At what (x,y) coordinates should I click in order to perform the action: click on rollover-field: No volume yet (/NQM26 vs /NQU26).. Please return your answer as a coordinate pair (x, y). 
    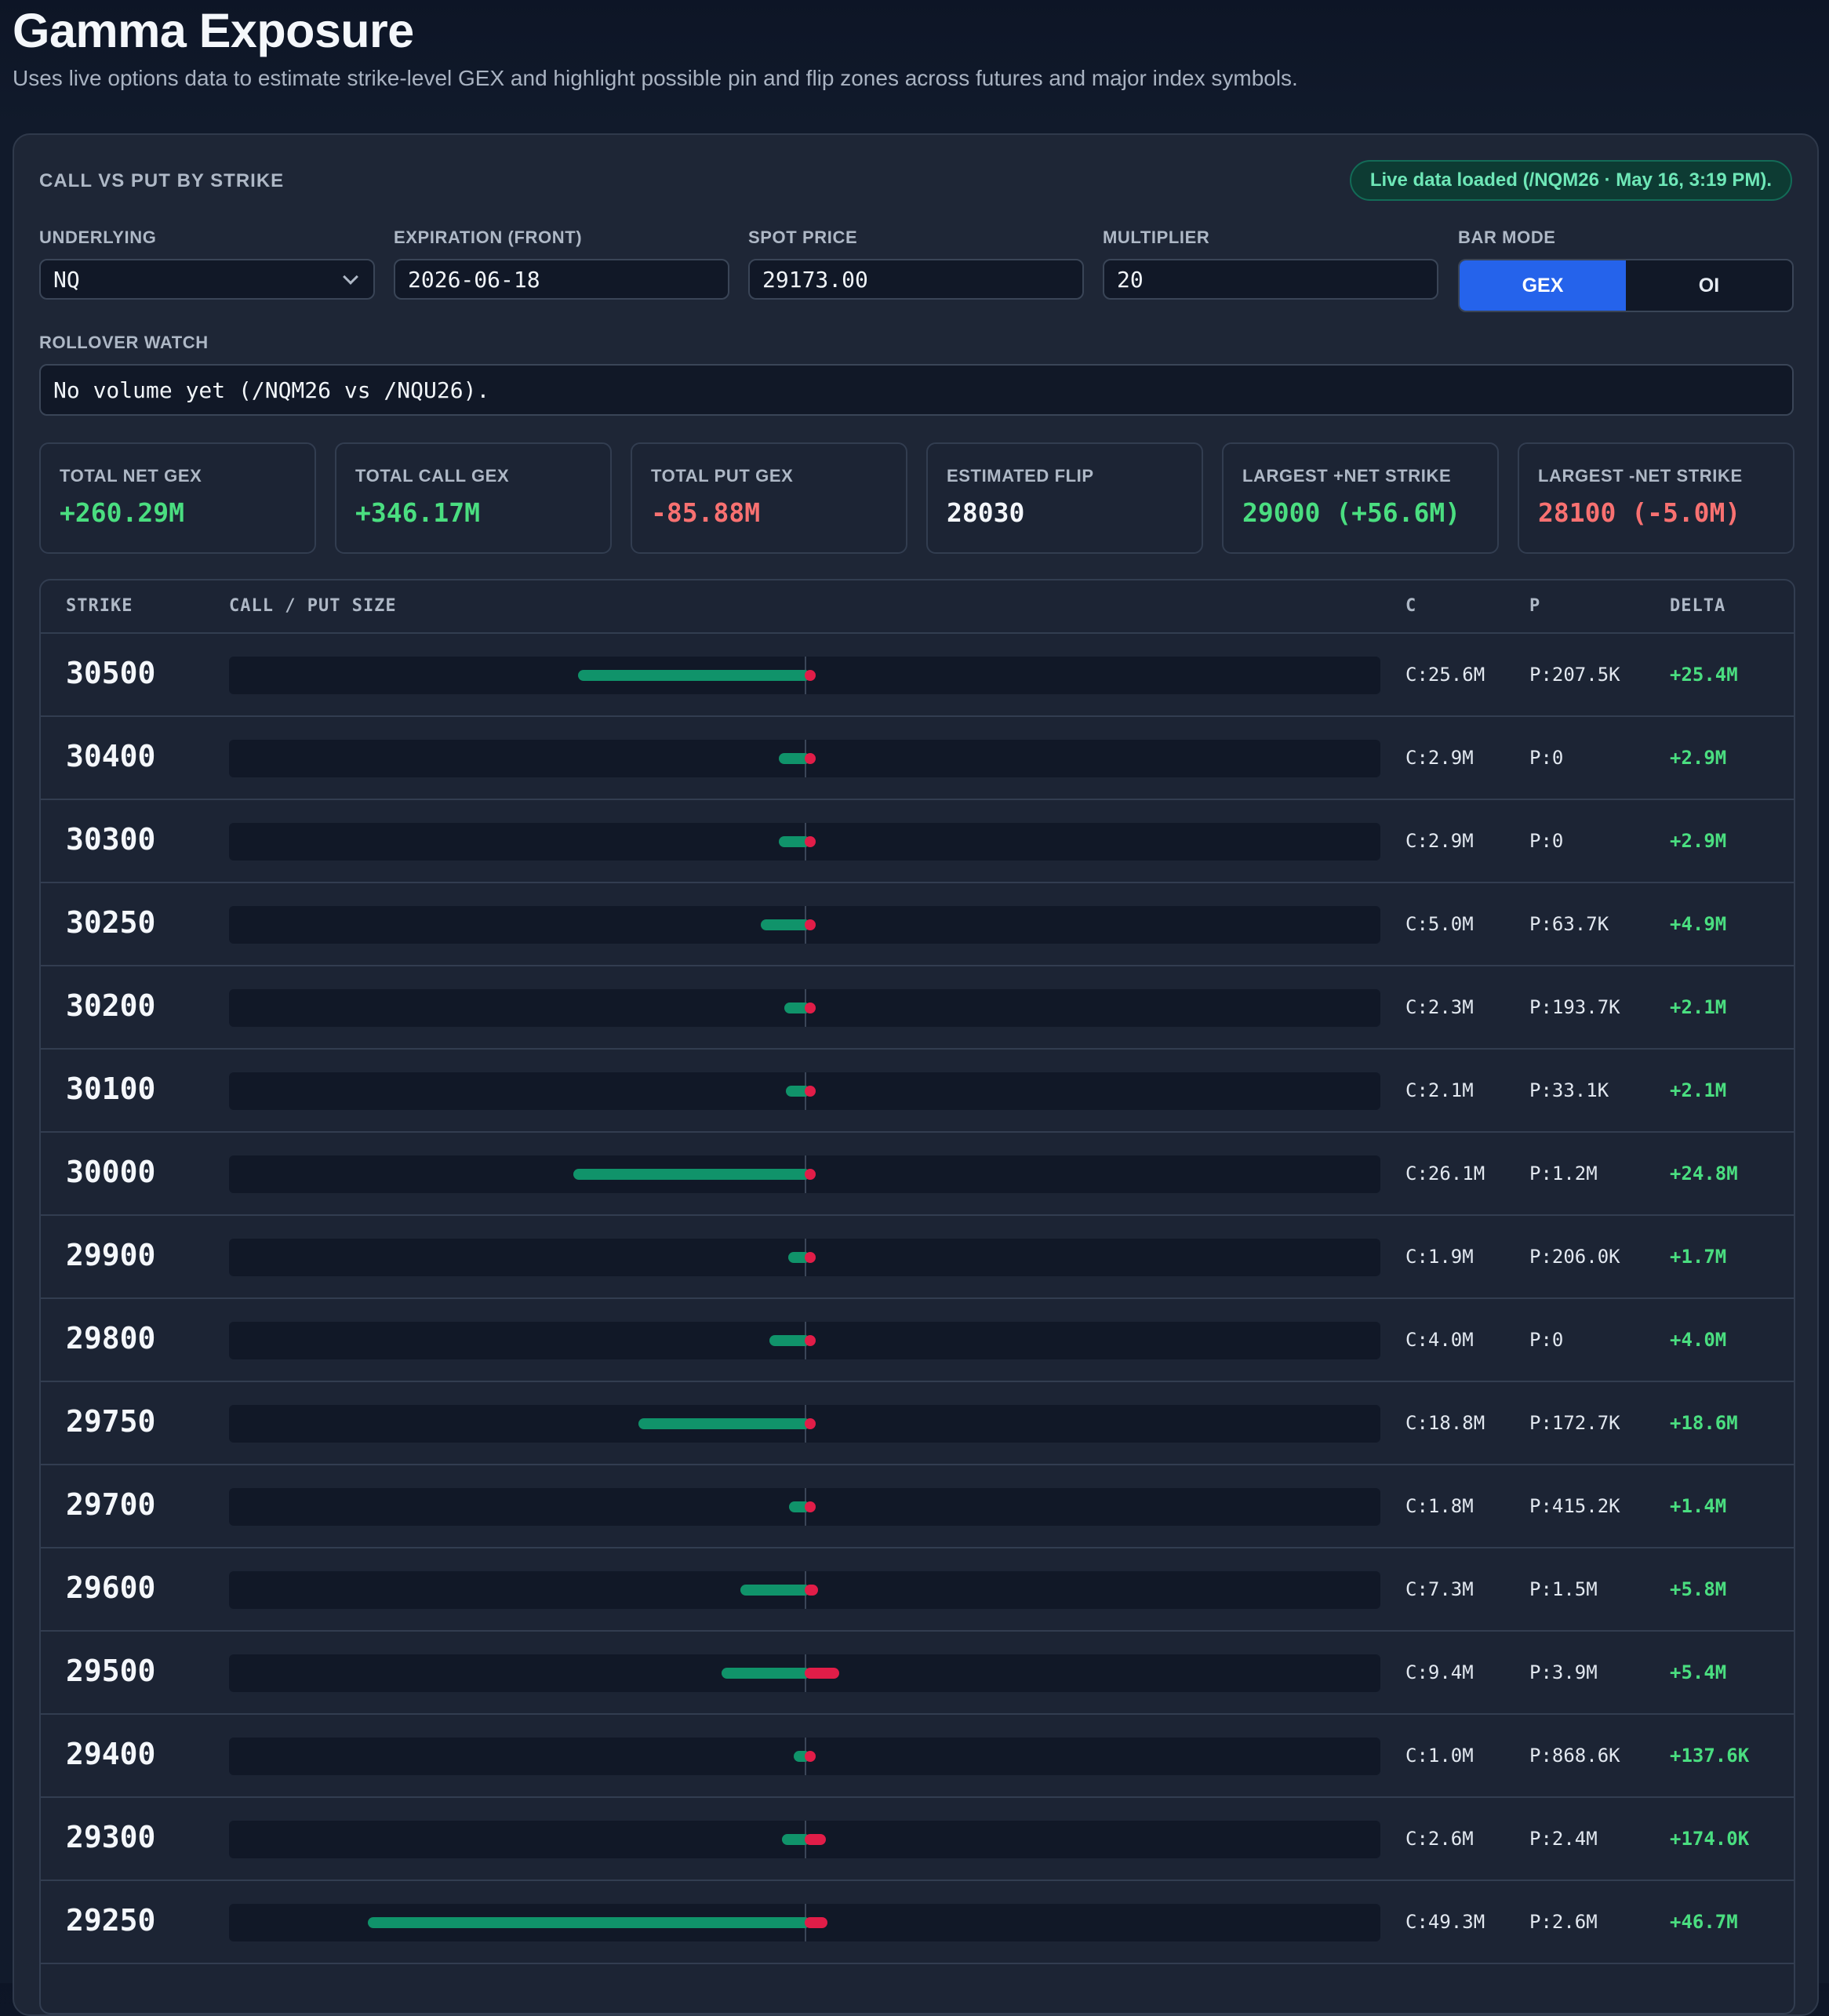
    Looking at the image, I should click on (916, 390).